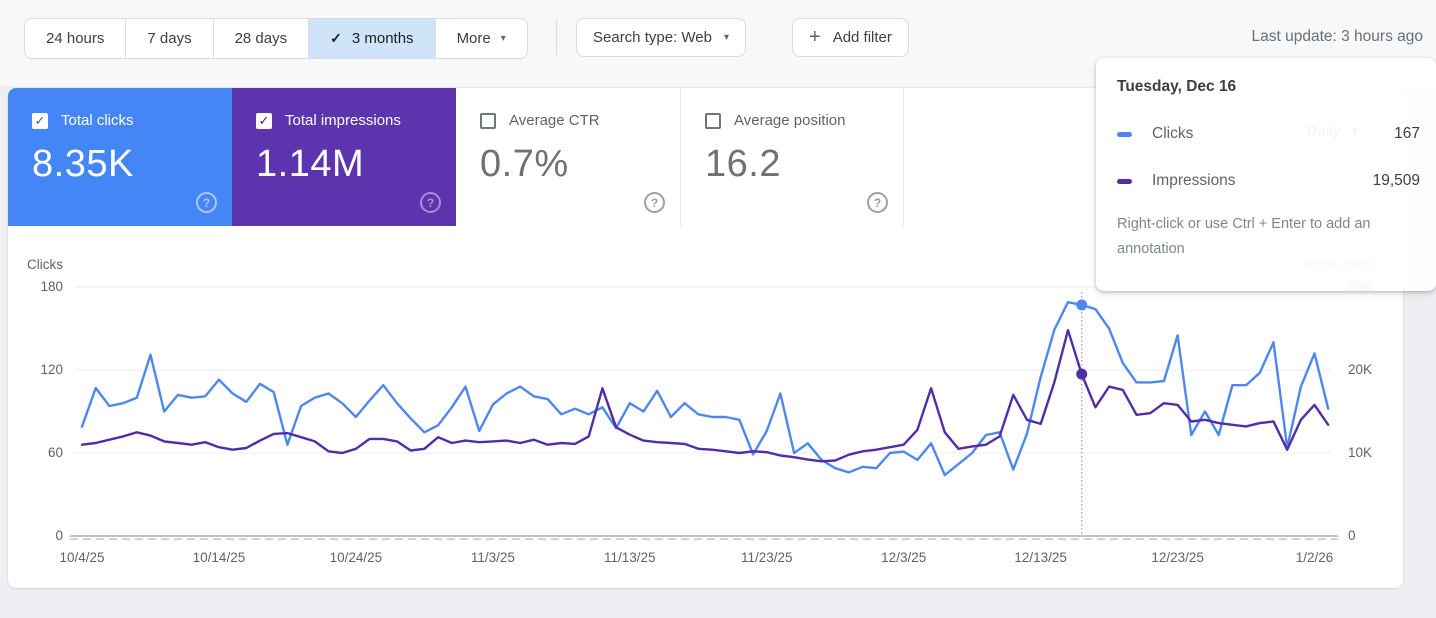  What do you see at coordinates (743, 164) in the screenshot?
I see `metric-value: 16.2` at bounding box center [743, 164].